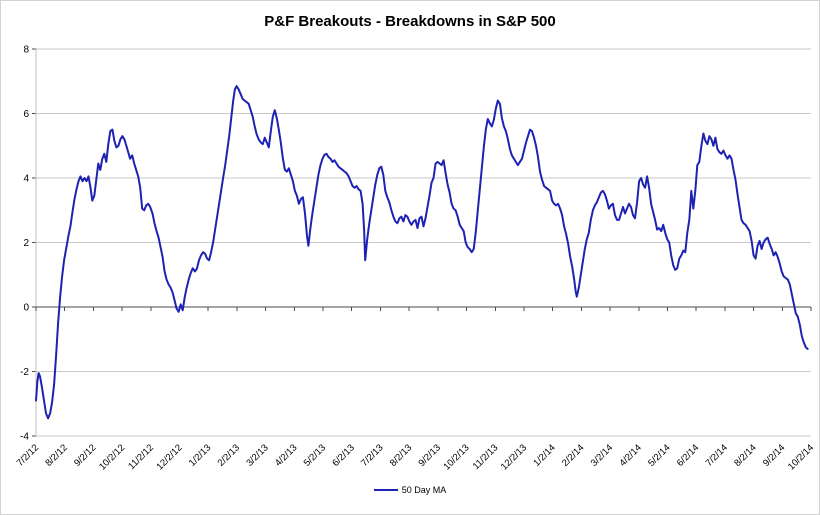 Image resolution: width=820 pixels, height=515 pixels. What do you see at coordinates (28, 455) in the screenshot?
I see `x-tick-label: 7/2/12` at bounding box center [28, 455].